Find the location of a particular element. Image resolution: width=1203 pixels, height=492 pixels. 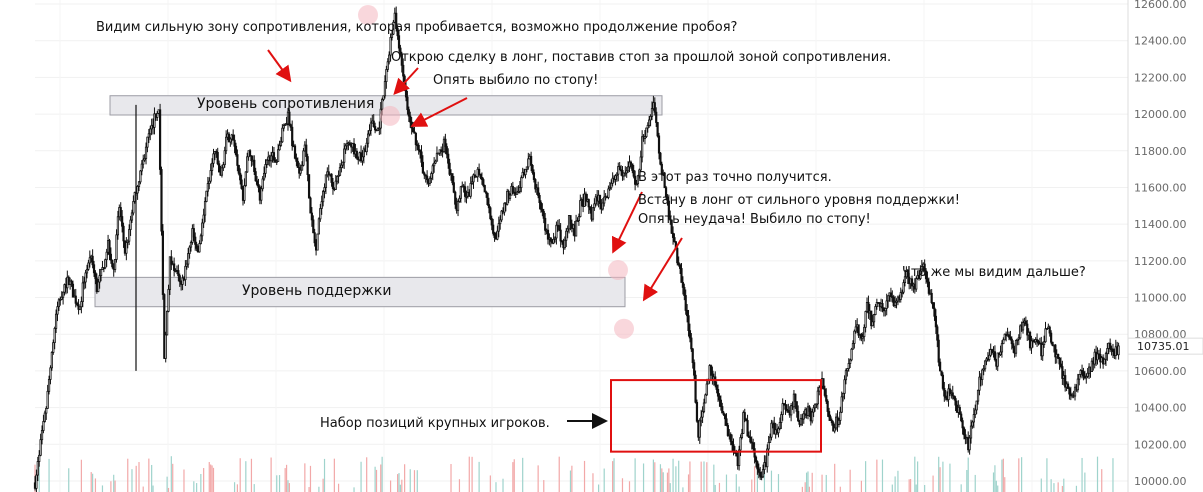

annotation-stopped-out-1: Опять выбило по стопу! is located at coordinates (515, 80).